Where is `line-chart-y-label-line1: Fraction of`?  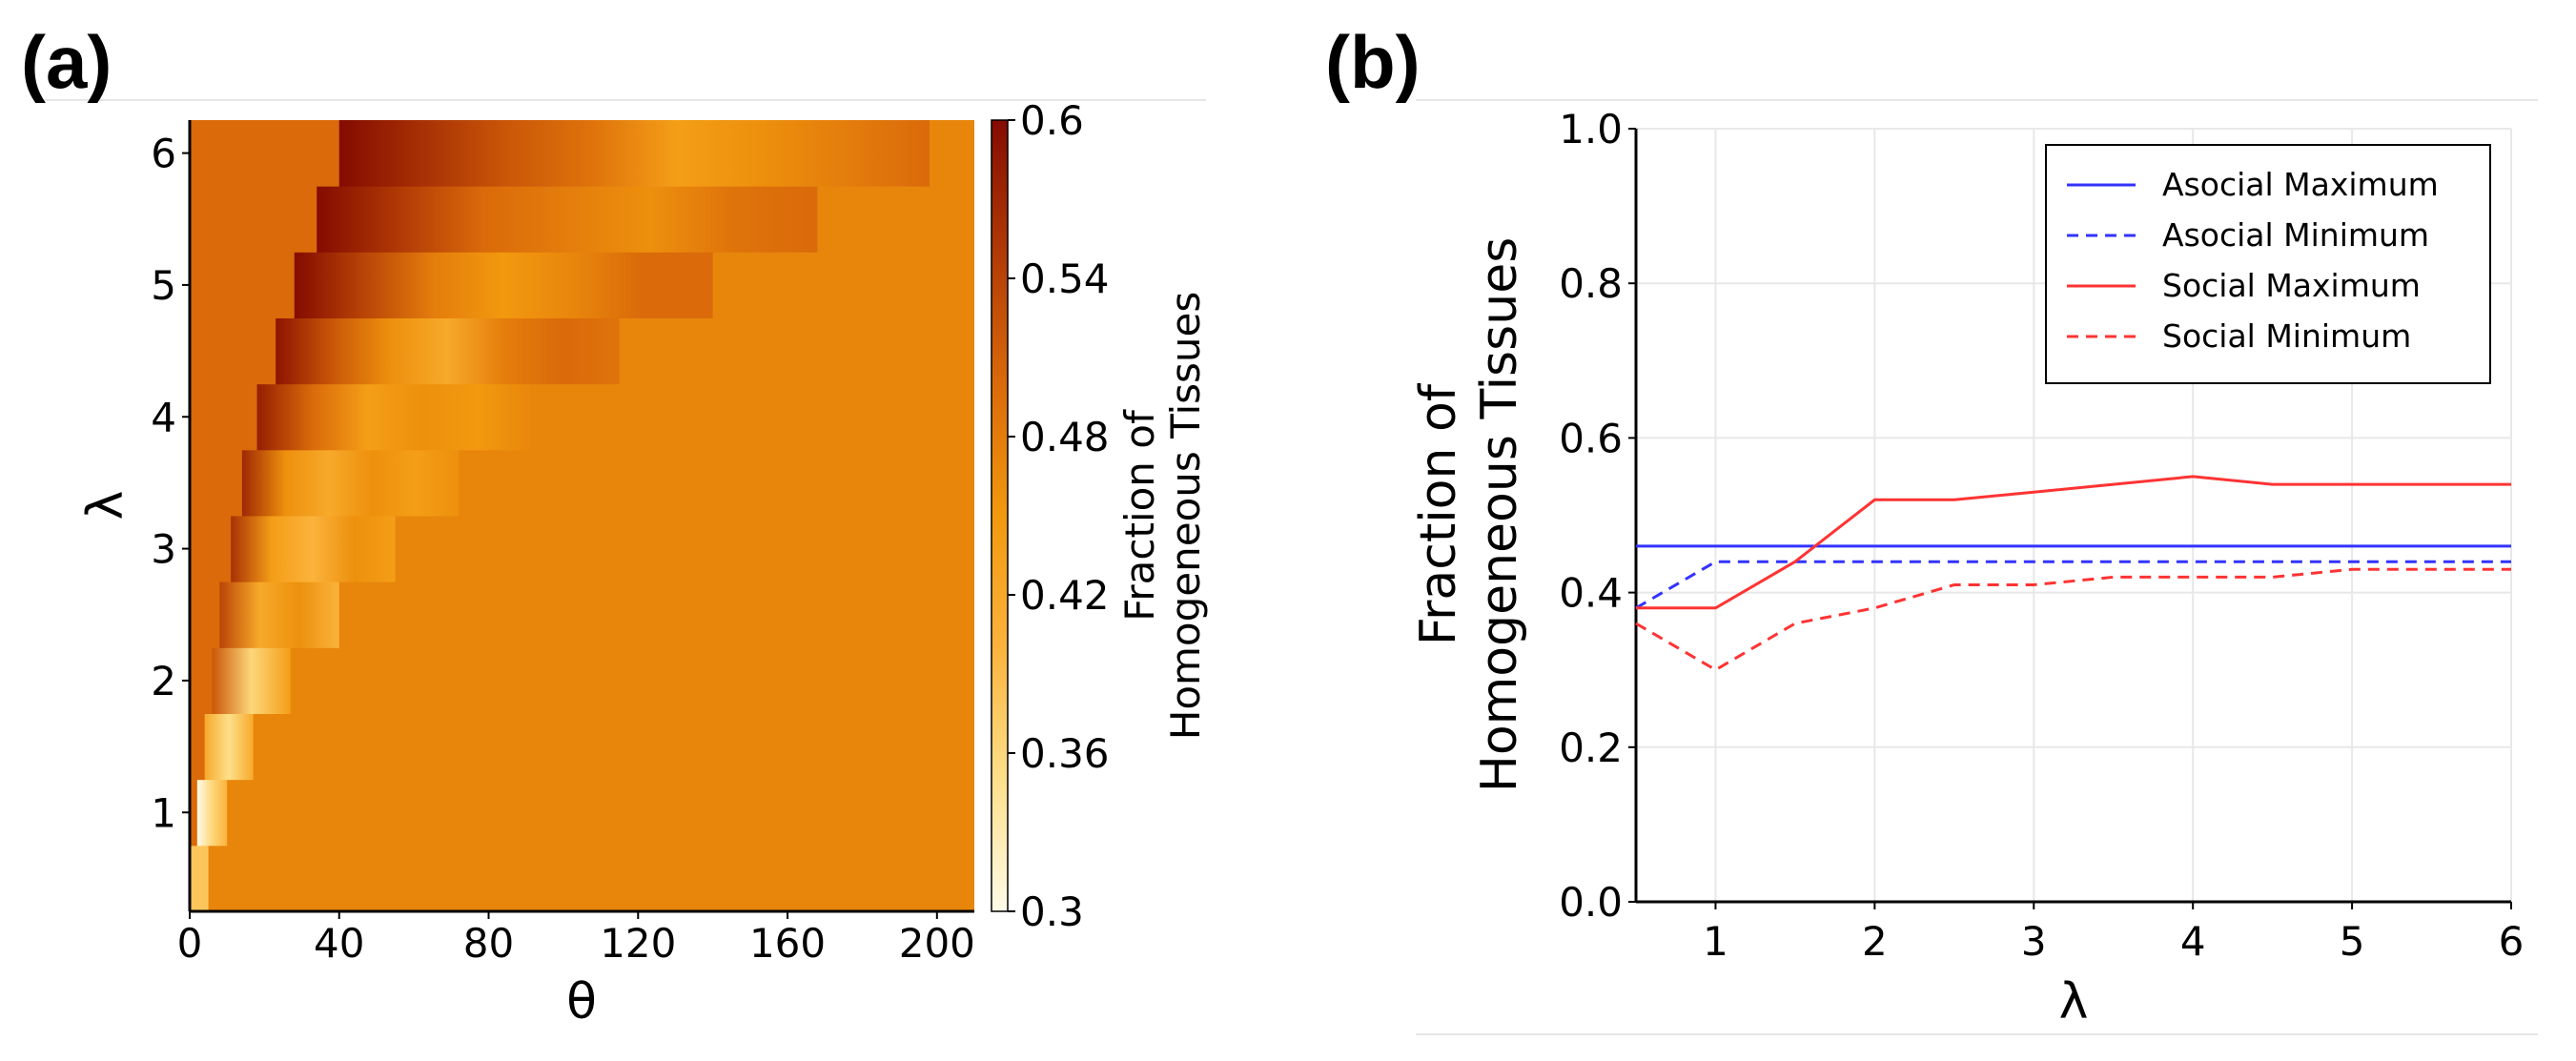 line-chart-y-label-line1: Fraction of is located at coordinates (1439, 513).